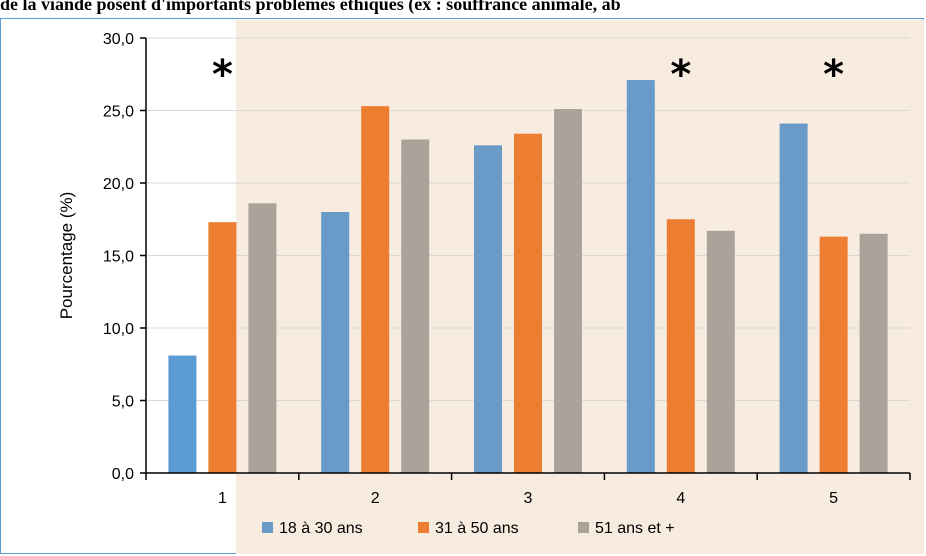  Describe the element at coordinates (118, 39) in the screenshot. I see `y-tick-label: 30,0` at that location.